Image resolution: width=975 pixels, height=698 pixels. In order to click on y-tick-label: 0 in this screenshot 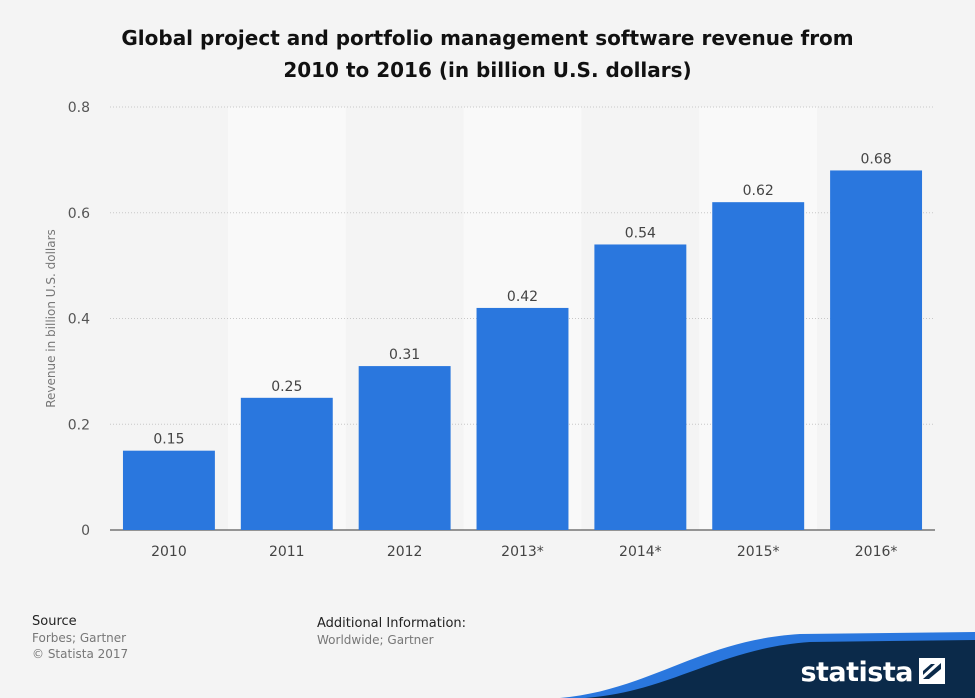, I will do `click(85, 531)`.